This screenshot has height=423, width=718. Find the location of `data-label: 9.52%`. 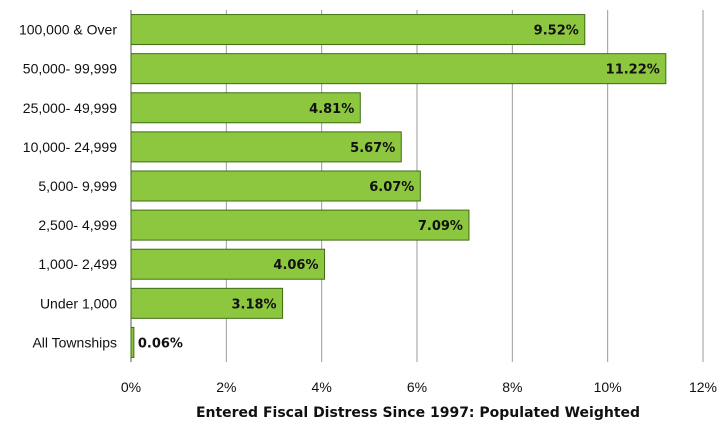

data-label: 9.52% is located at coordinates (556, 31).